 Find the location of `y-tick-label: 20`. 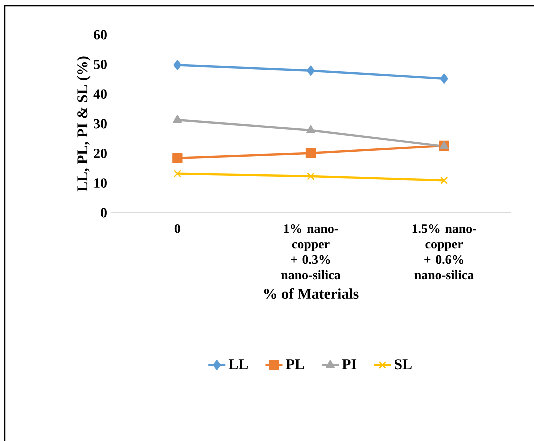

y-tick-label: 20 is located at coordinates (100, 153).